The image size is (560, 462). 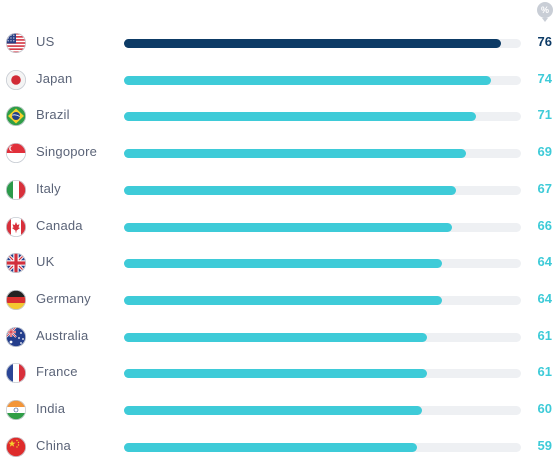 I want to click on us-flag-icon, so click(x=16, y=43).